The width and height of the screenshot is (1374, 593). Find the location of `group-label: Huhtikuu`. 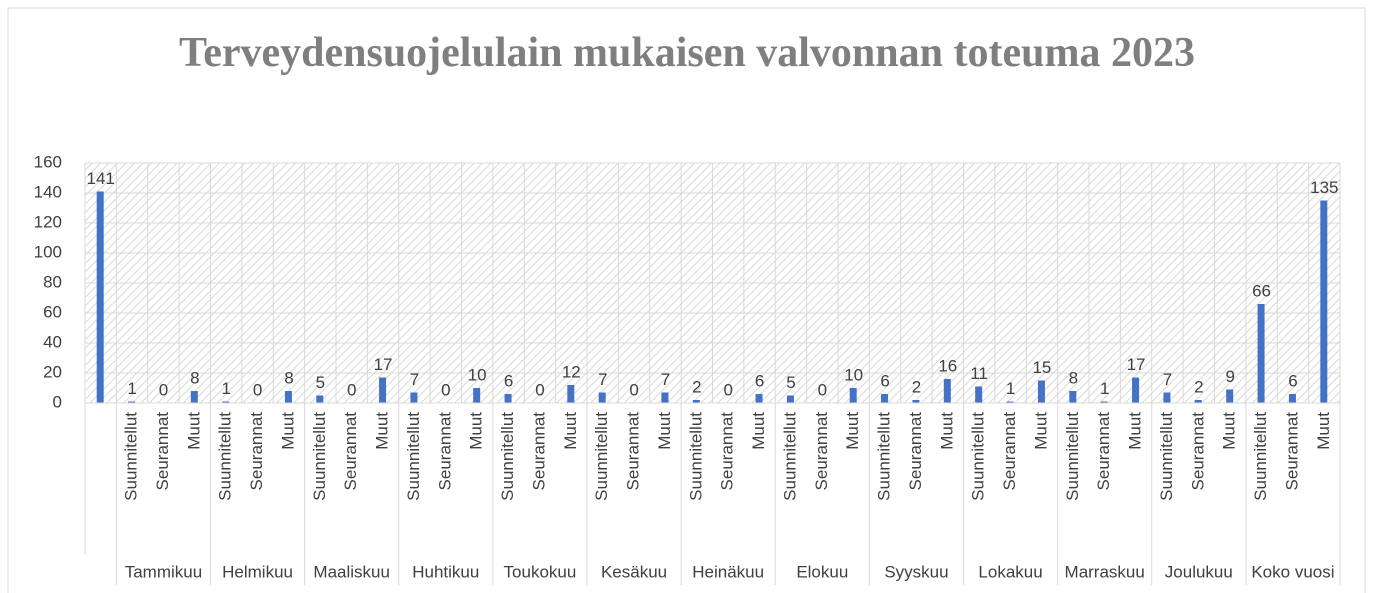

group-label: Huhtikuu is located at coordinates (445, 571).